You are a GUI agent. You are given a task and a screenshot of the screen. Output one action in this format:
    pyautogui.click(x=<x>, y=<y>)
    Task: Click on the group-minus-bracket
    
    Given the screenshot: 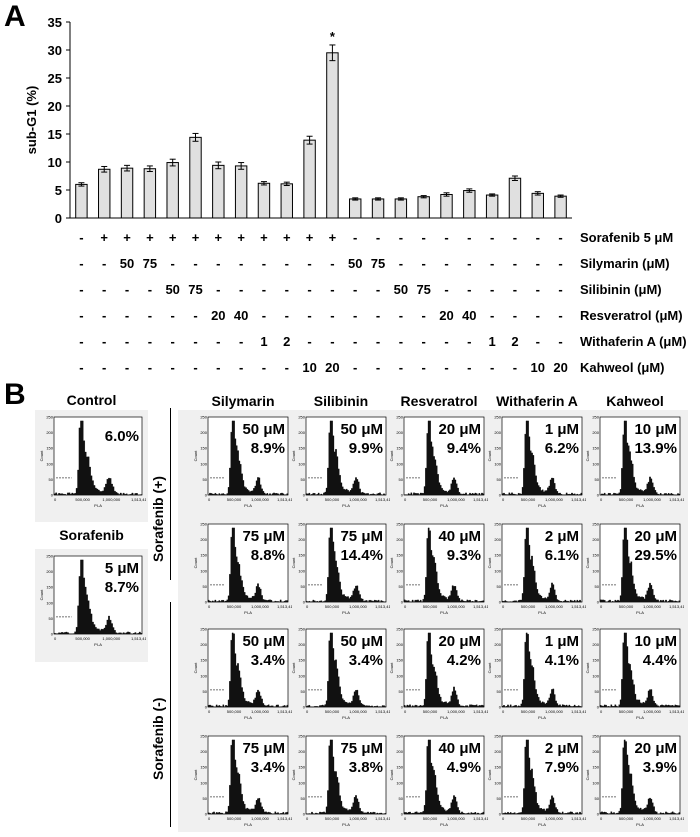 What is the action you would take?
    pyautogui.click(x=170, y=714)
    